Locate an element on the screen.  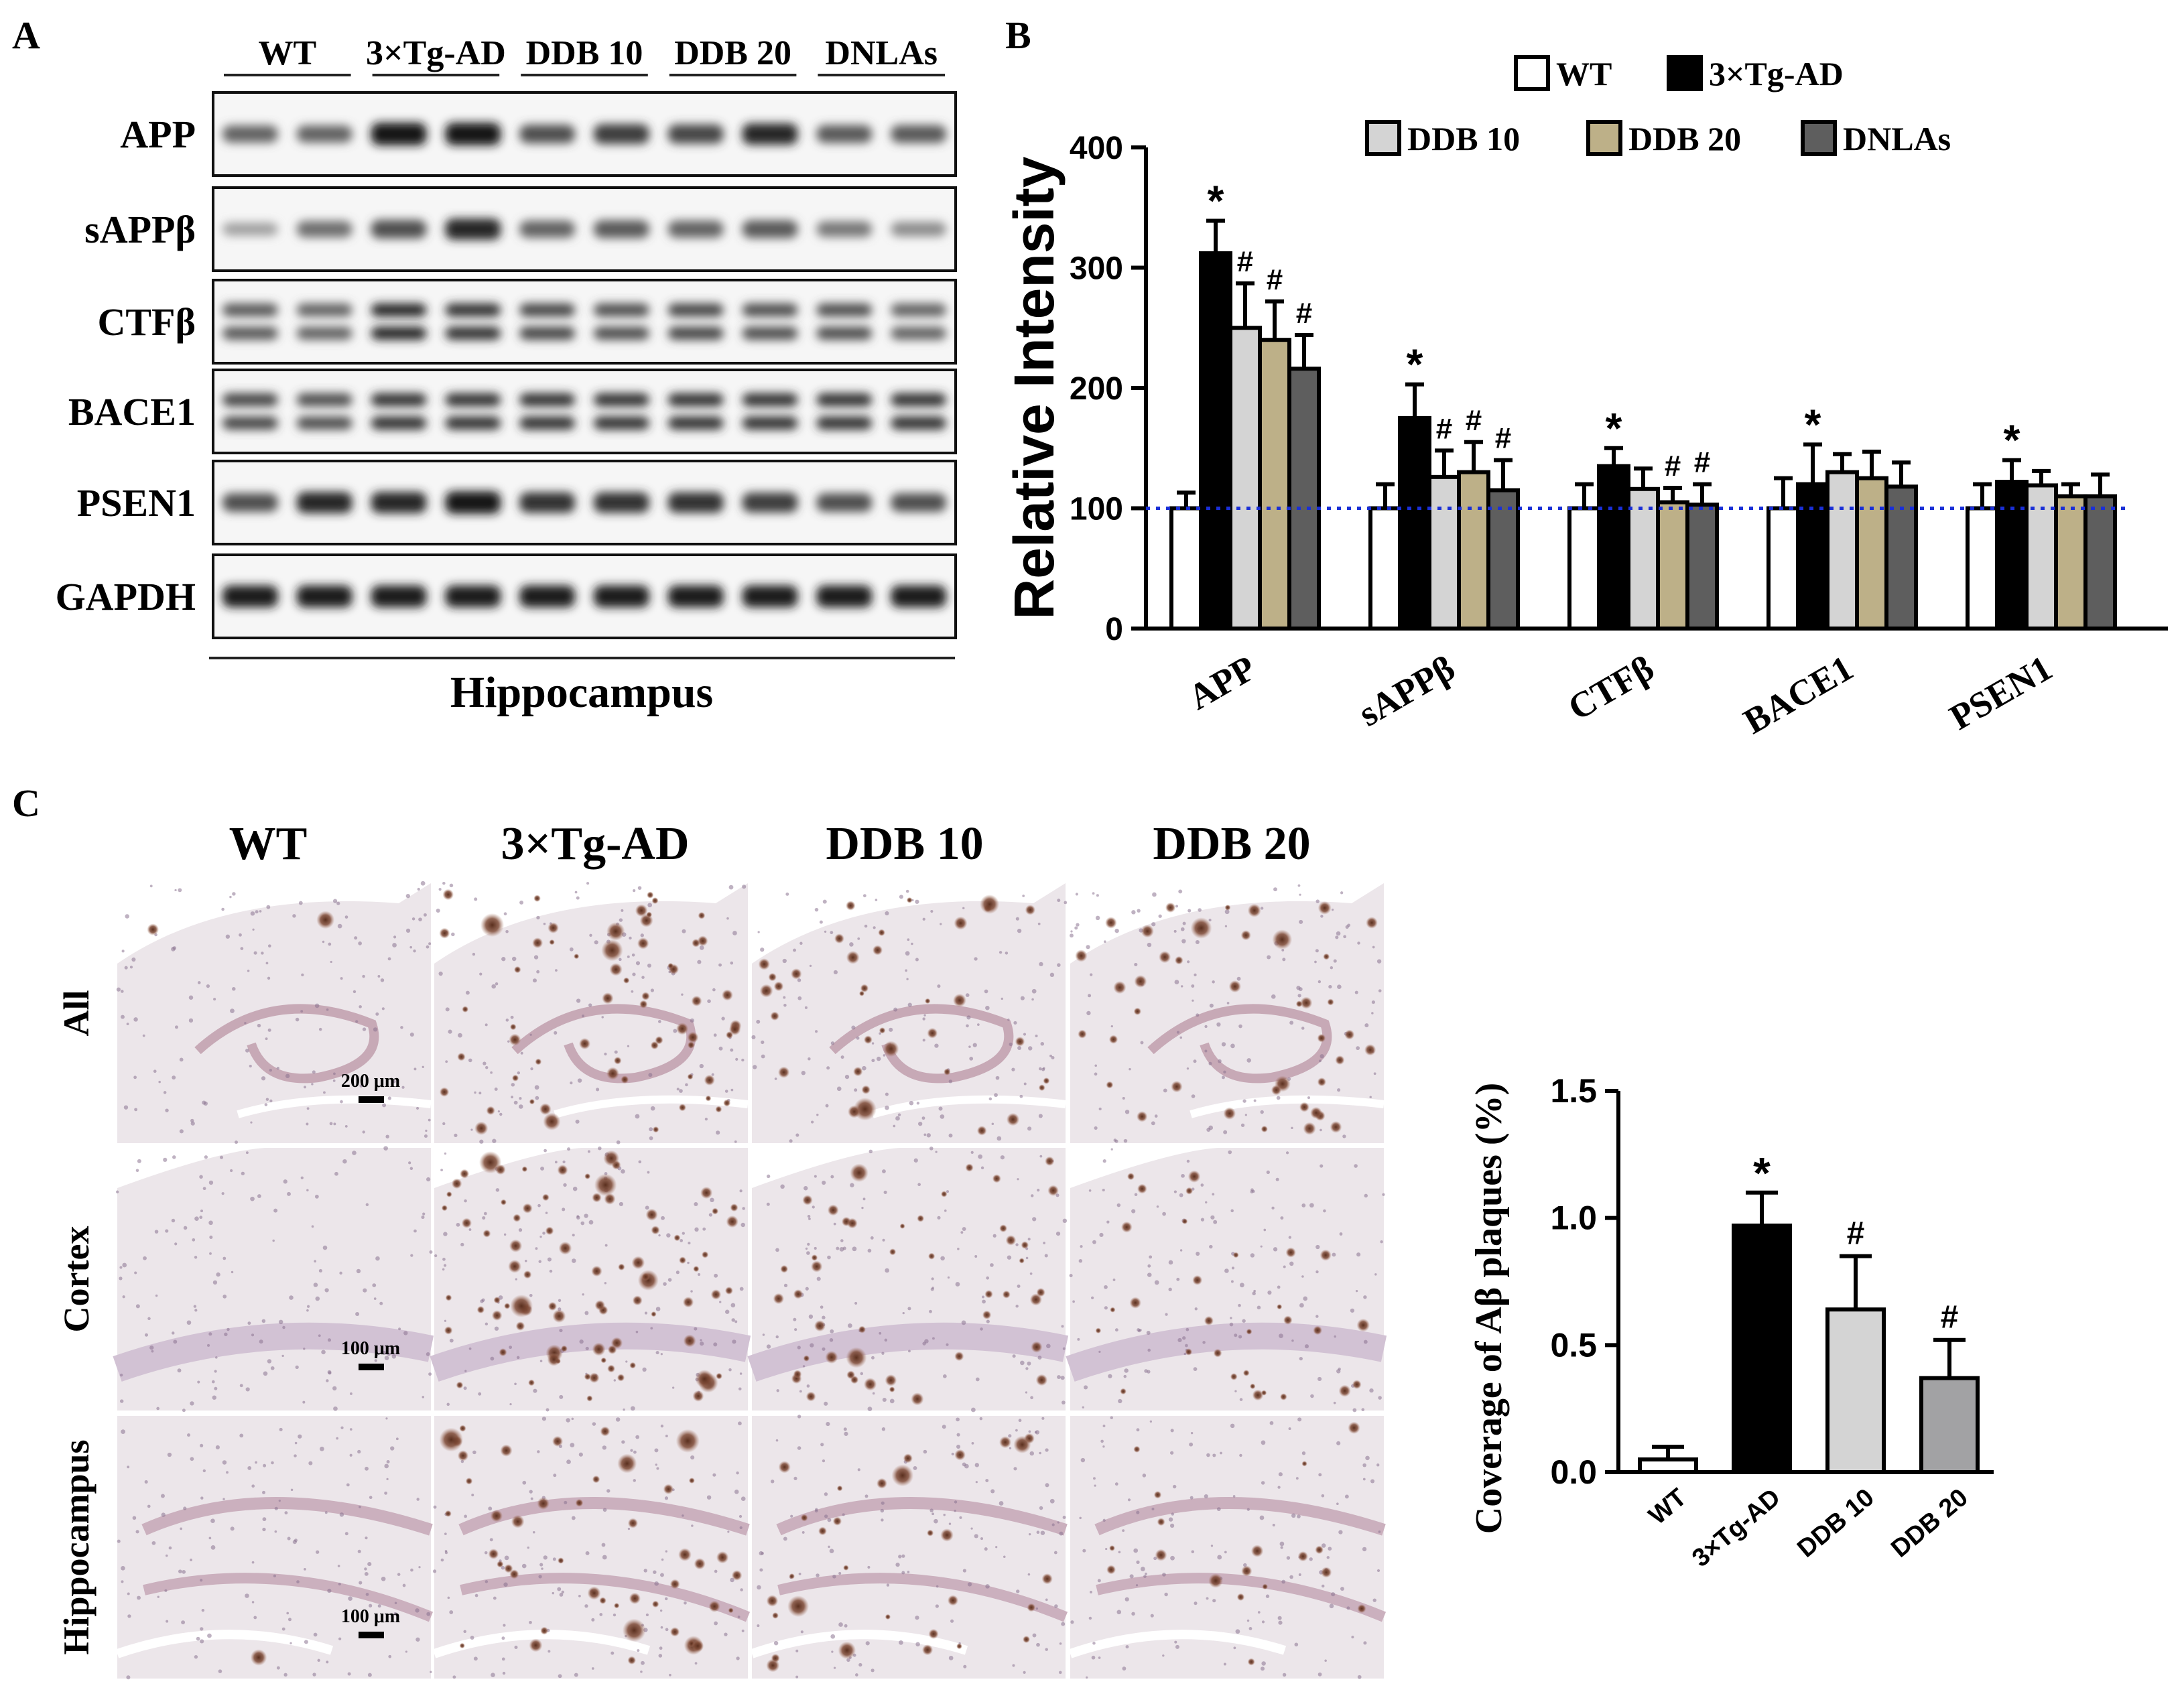
ihc-image is located at coordinates (1228, 1013).